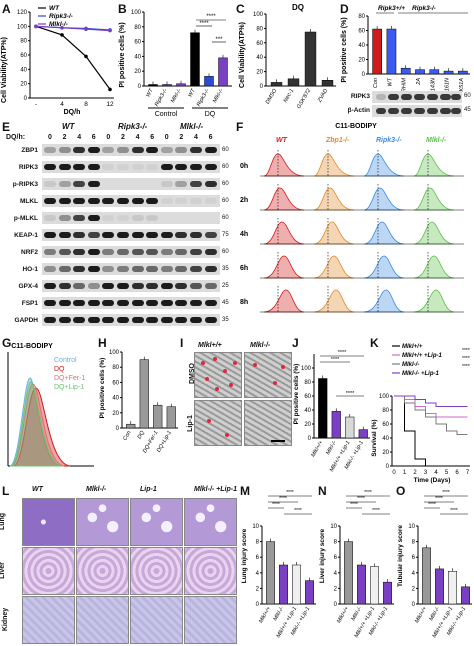 The height and width of the screenshot is (646, 474). Describe the element at coordinates (310, 439) in the screenshot. I see `panel-j-ytick-label: 0` at that location.